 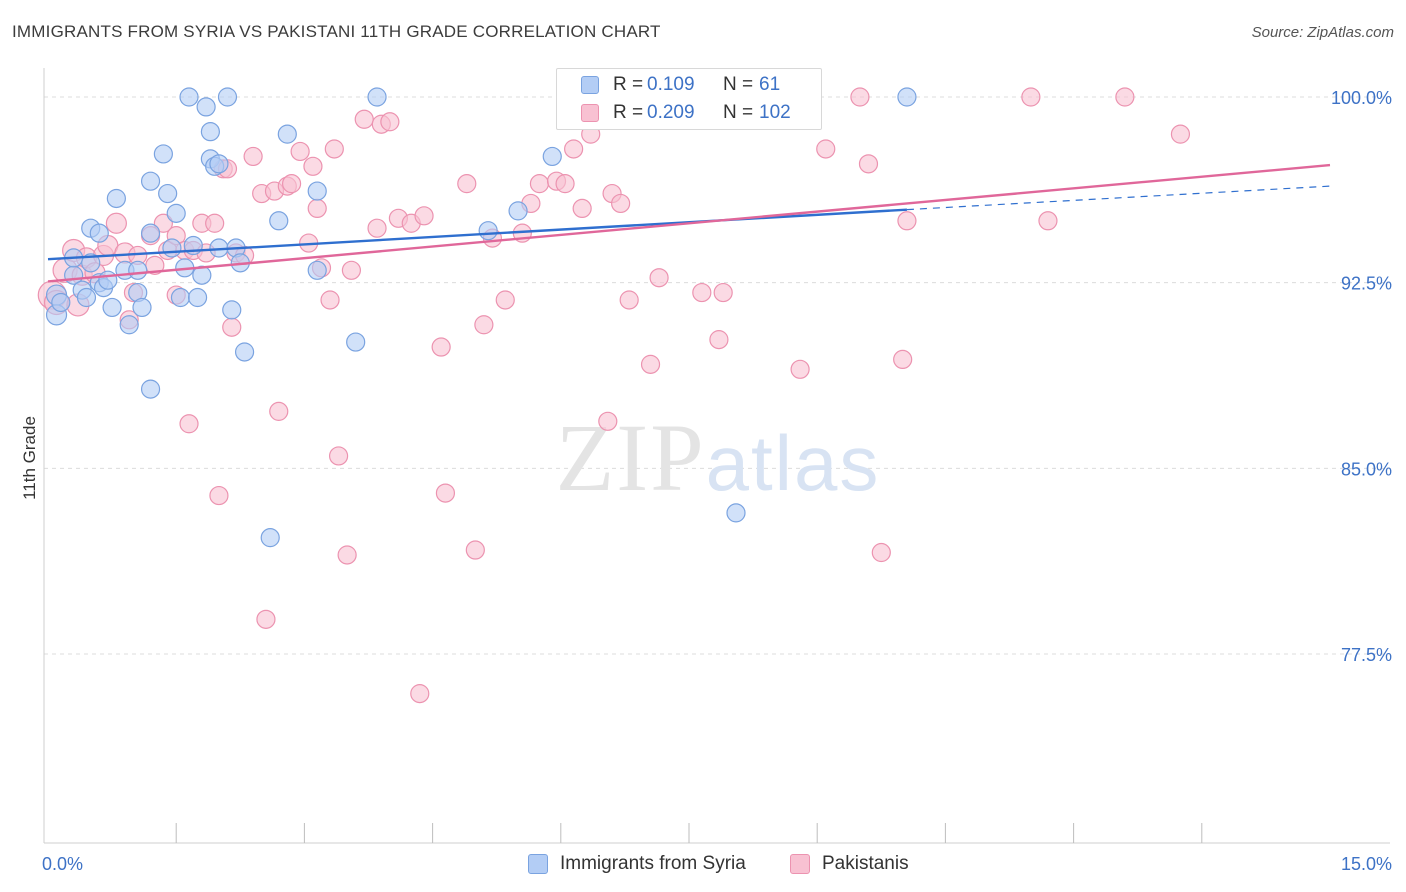 I want to click on pakistanis-r-value: 0.209, so click(x=671, y=112).